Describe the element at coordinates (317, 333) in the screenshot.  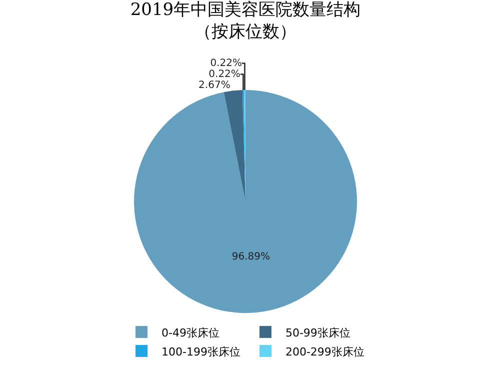
I see `legend-label: 50-99张床位` at that location.